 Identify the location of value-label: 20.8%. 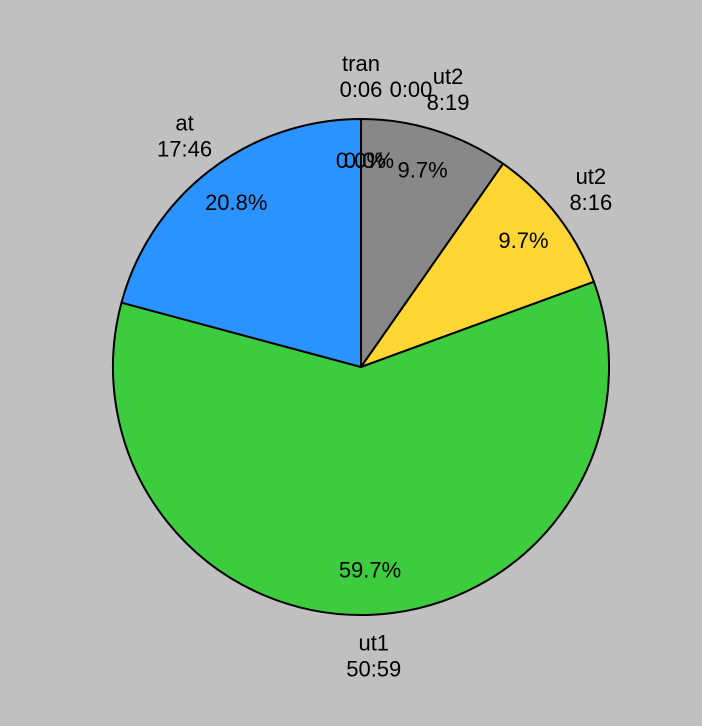
(236, 202).